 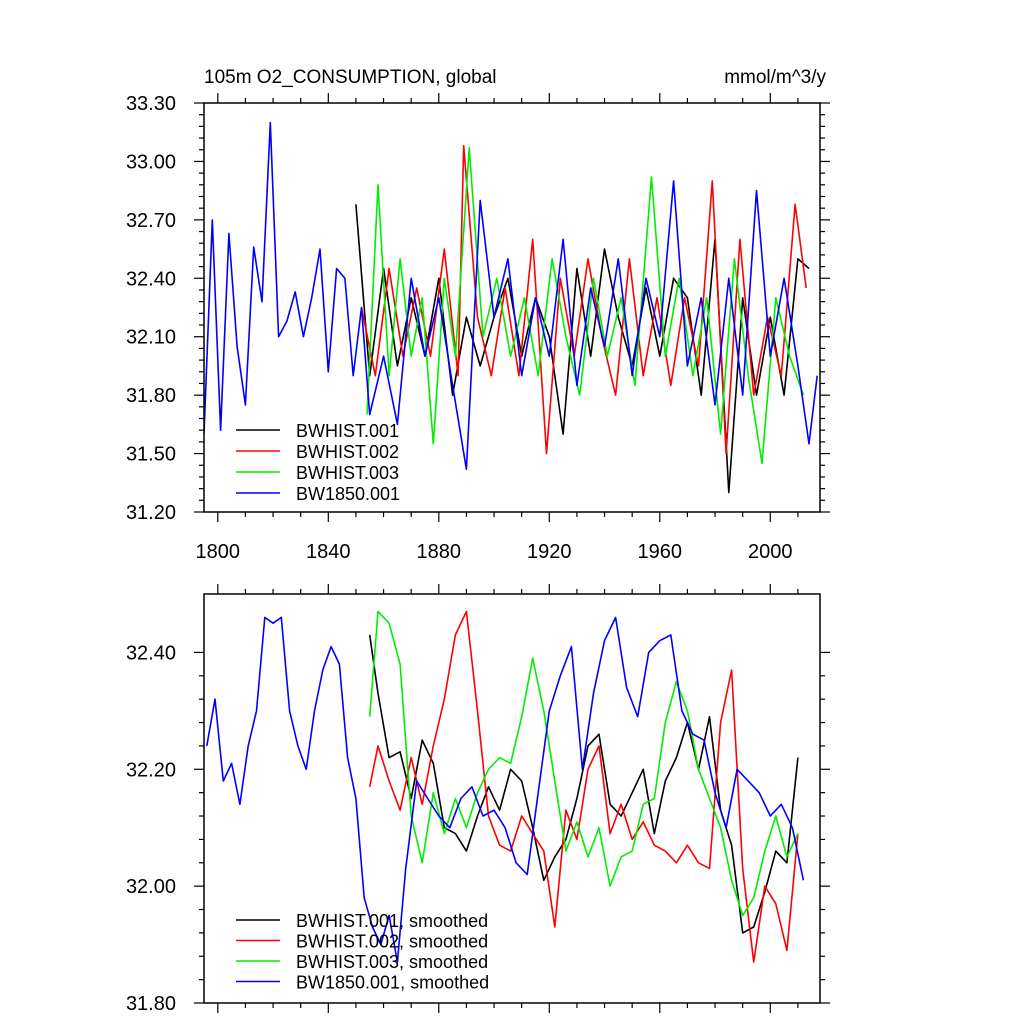 I want to click on legend-label: BWHIST.003, smoothed, so click(x=392, y=962).